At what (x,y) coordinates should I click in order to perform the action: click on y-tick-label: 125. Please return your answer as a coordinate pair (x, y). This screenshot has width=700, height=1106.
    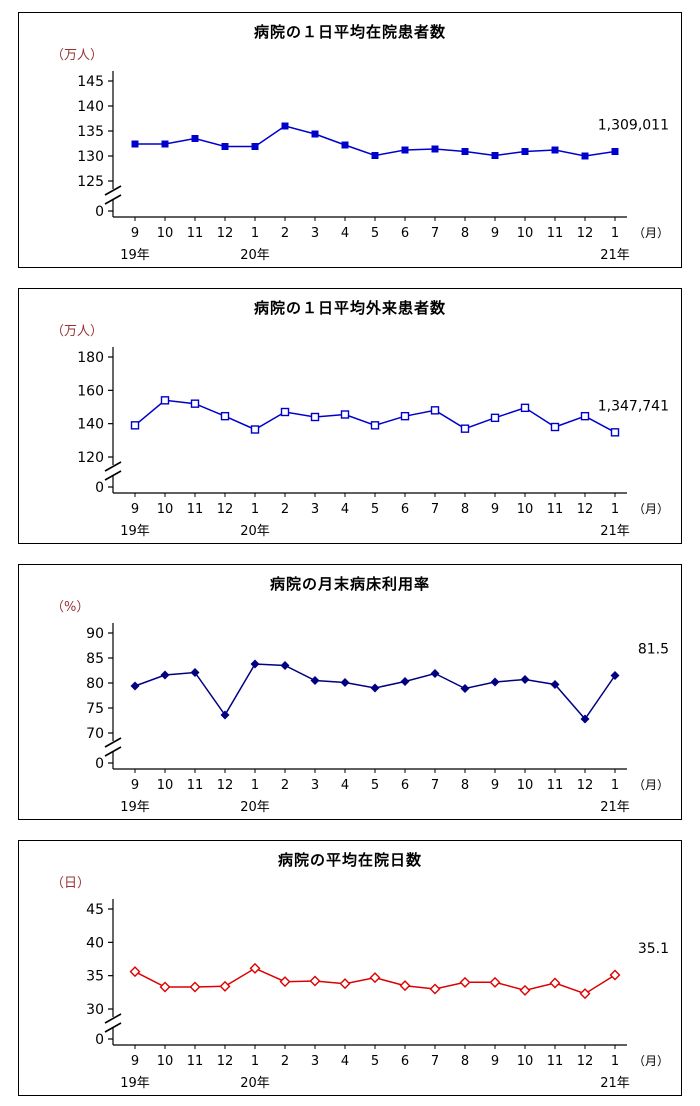
    Looking at the image, I should click on (90, 182).